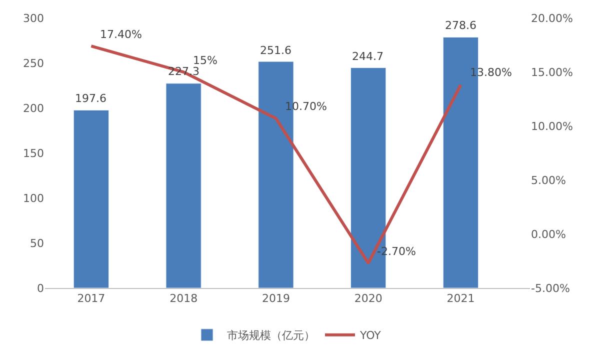  I want to click on data-label: 197.6, so click(90, 98).